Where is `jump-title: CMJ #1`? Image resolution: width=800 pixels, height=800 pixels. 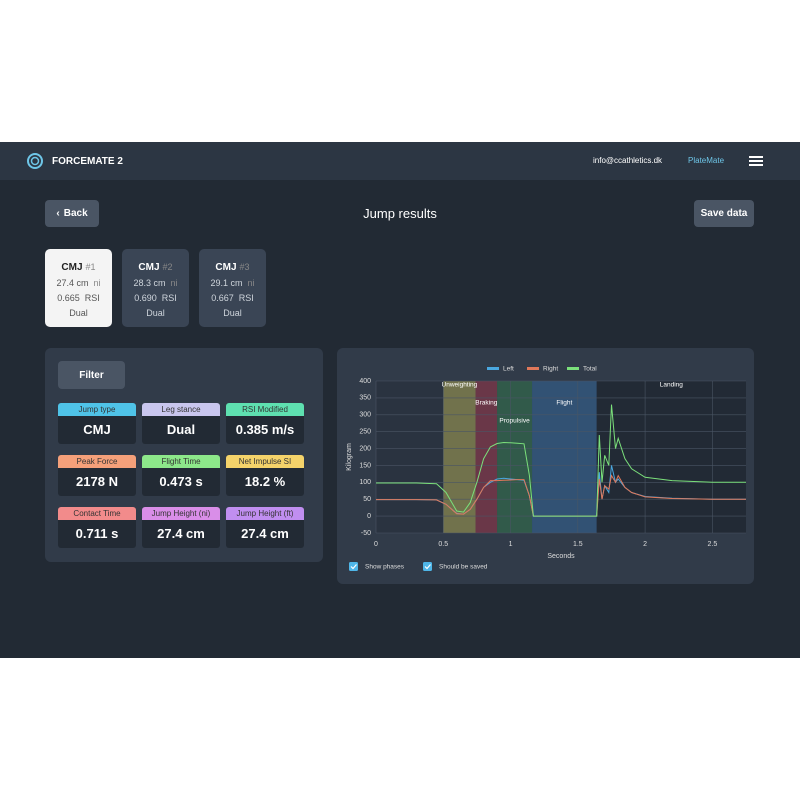
jump-title: CMJ #1 is located at coordinates (78, 267).